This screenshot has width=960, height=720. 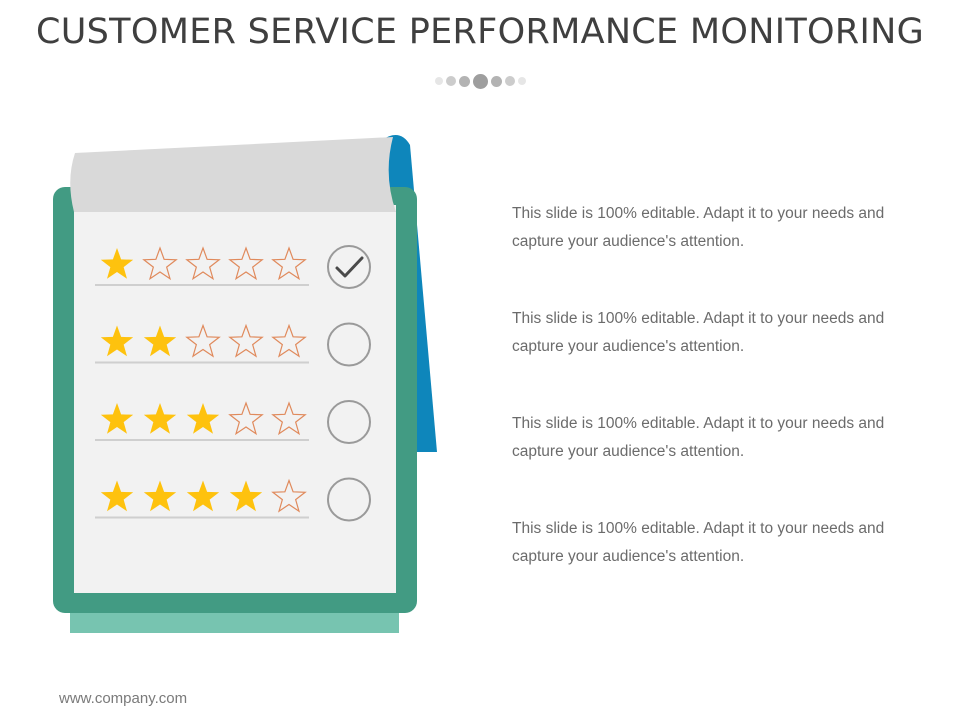 What do you see at coordinates (480, 32) in the screenshot?
I see `slide-title: CUSTOMER SERVICE PERFORMANCE MONITORING` at bounding box center [480, 32].